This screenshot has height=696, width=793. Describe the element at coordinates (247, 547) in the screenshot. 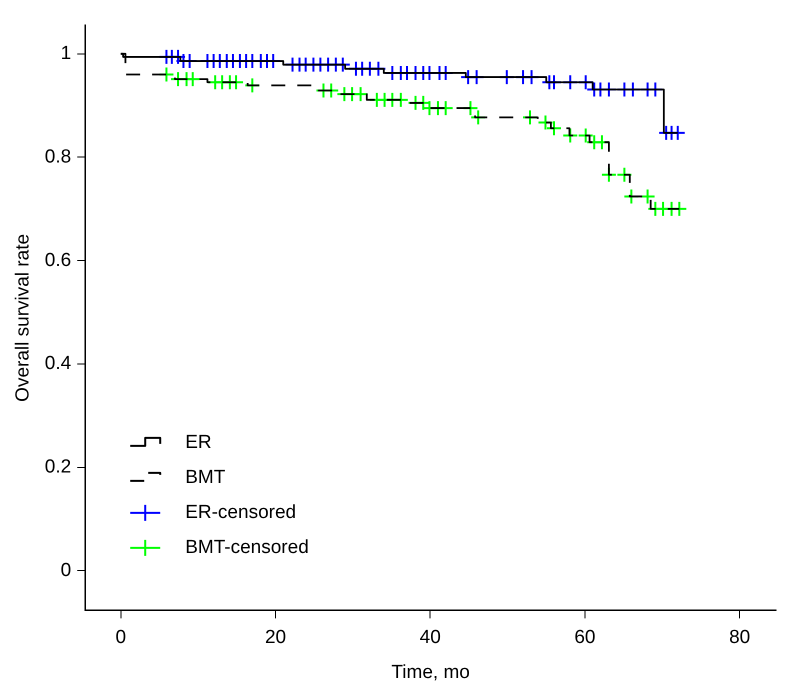

I see `legend-label: BMT-censored` at that location.